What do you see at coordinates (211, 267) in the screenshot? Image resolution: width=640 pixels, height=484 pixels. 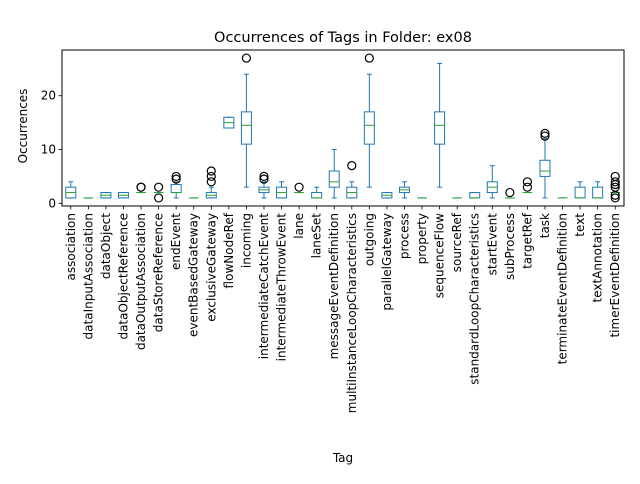 I see `x-tick-label: exclusiveGateway` at bounding box center [211, 267].